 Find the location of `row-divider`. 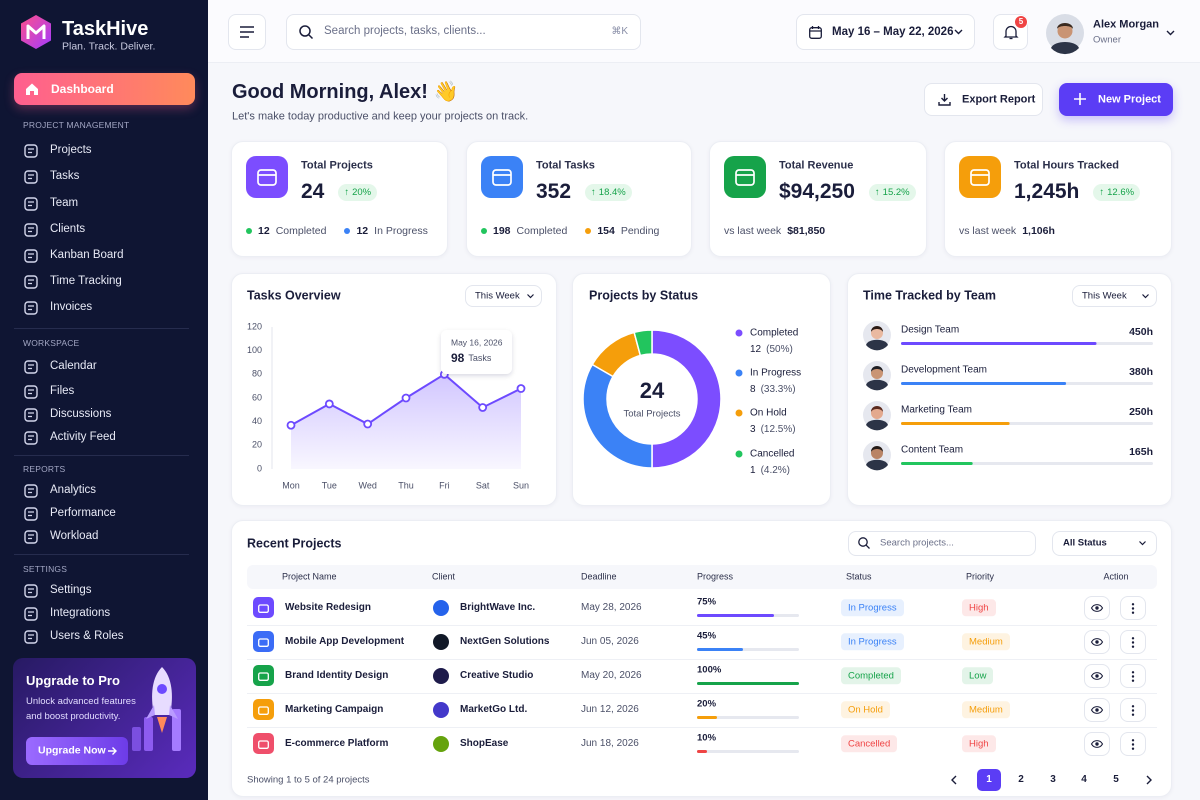

row-divider is located at coordinates (702, 659).